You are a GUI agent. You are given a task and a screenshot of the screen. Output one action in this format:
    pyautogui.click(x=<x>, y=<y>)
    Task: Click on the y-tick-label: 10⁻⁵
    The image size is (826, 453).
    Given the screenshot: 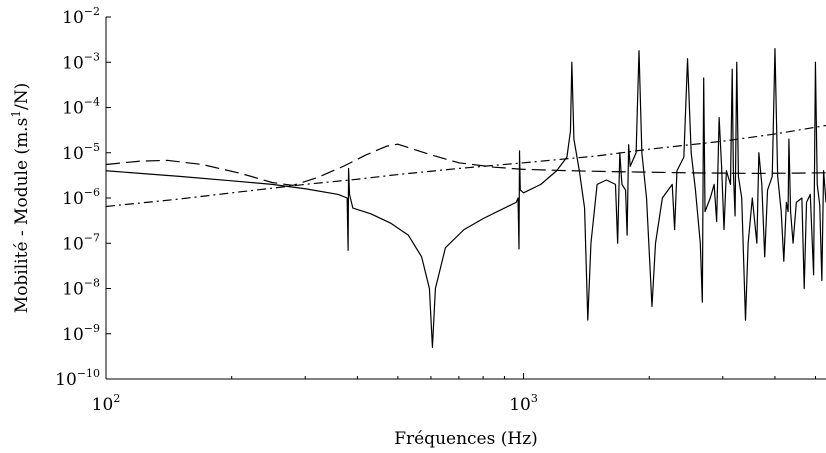 What is the action you would take?
    pyautogui.click(x=81, y=152)
    